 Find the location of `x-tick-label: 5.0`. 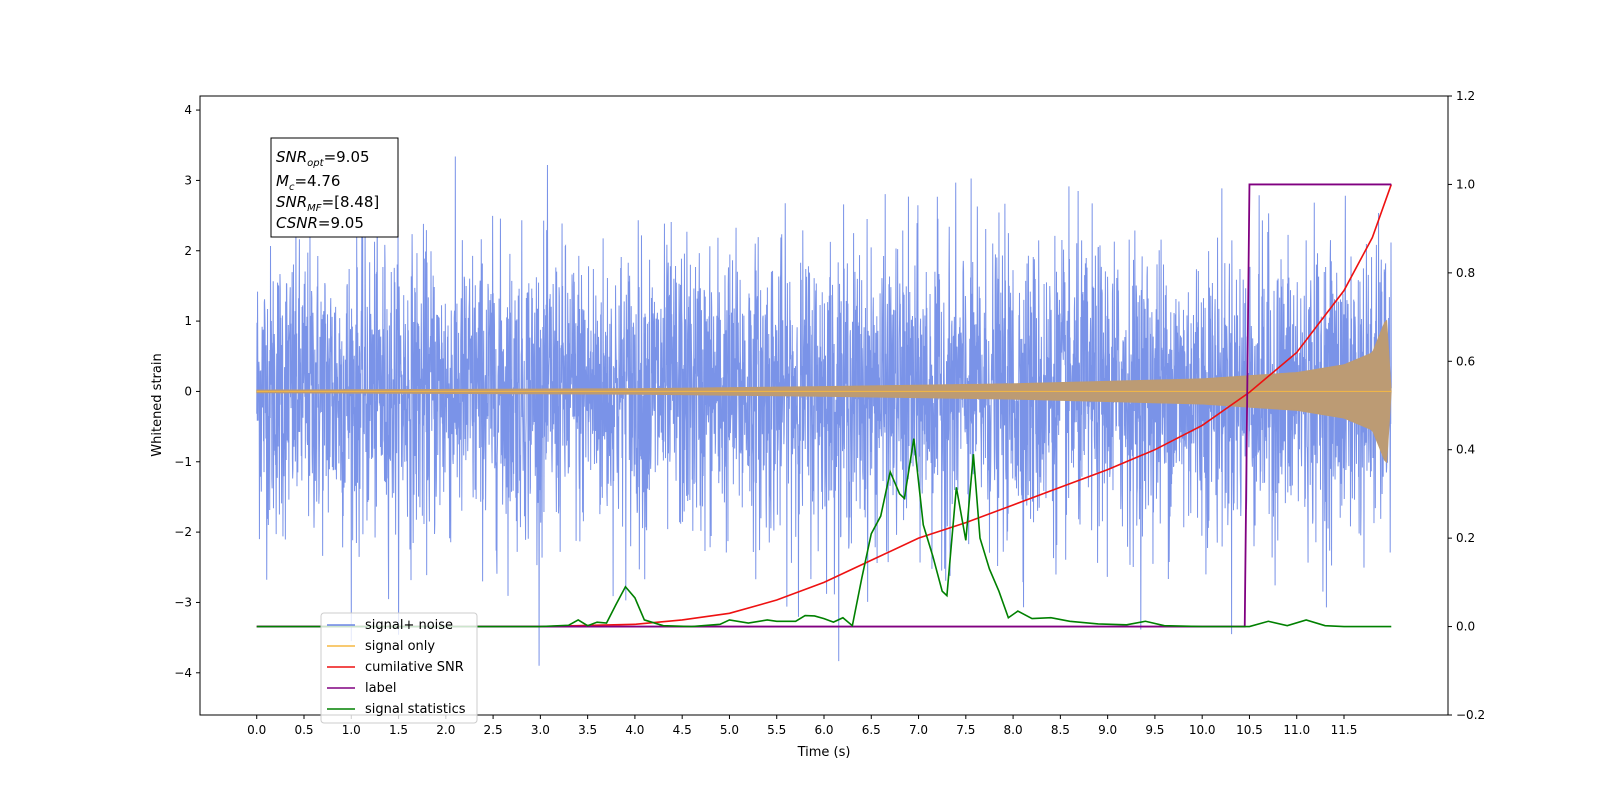

x-tick-label: 5.0 is located at coordinates (729, 730).